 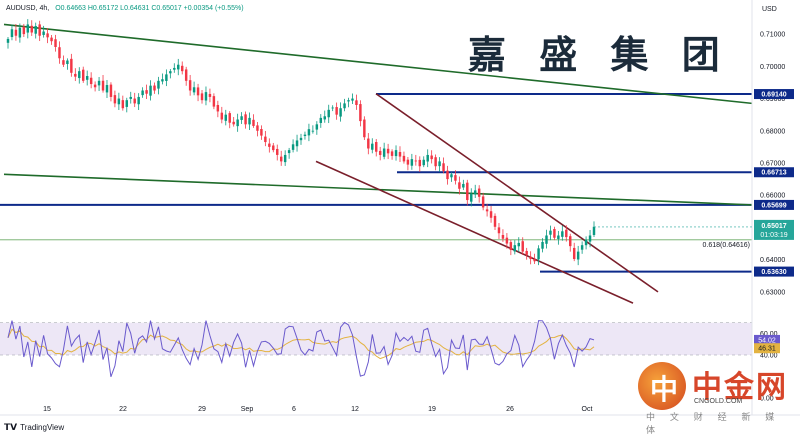 What do you see at coordinates (34, 427) in the screenshot?
I see `tradingview-badge: 𝗧𝗩 TradingView` at bounding box center [34, 427].